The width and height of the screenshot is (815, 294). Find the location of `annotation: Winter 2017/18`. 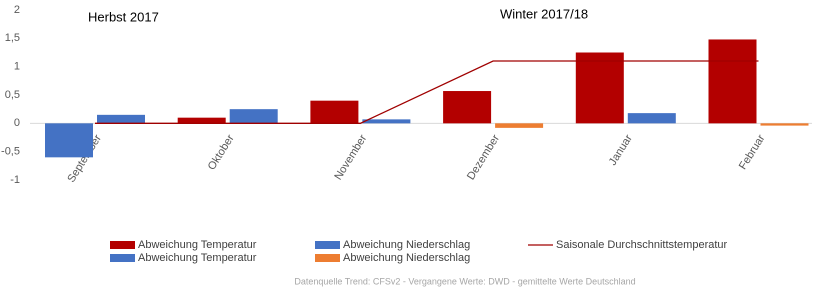

annotation: Winter 2017/18 is located at coordinates (544, 13).